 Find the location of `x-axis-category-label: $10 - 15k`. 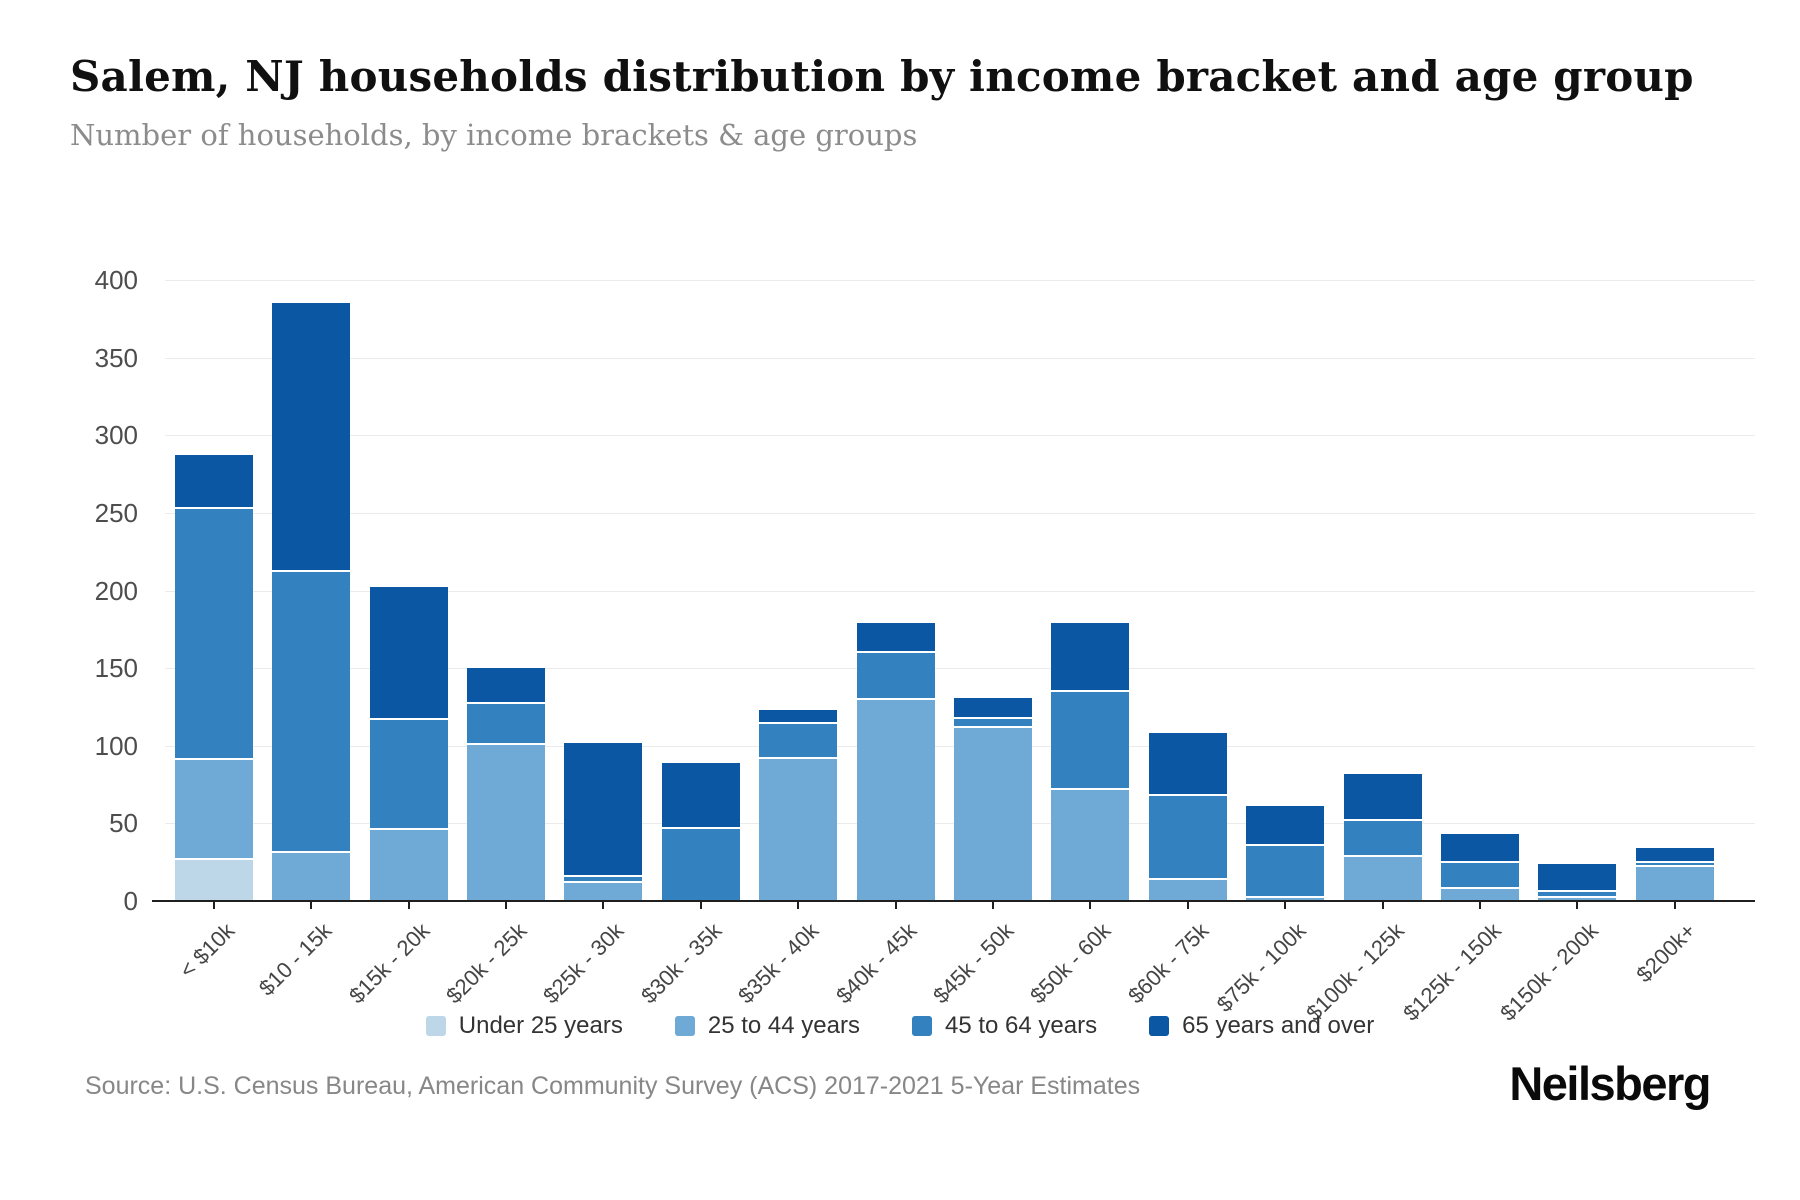

x-axis-category-label: $10 - 15k is located at coordinates (295, 959).